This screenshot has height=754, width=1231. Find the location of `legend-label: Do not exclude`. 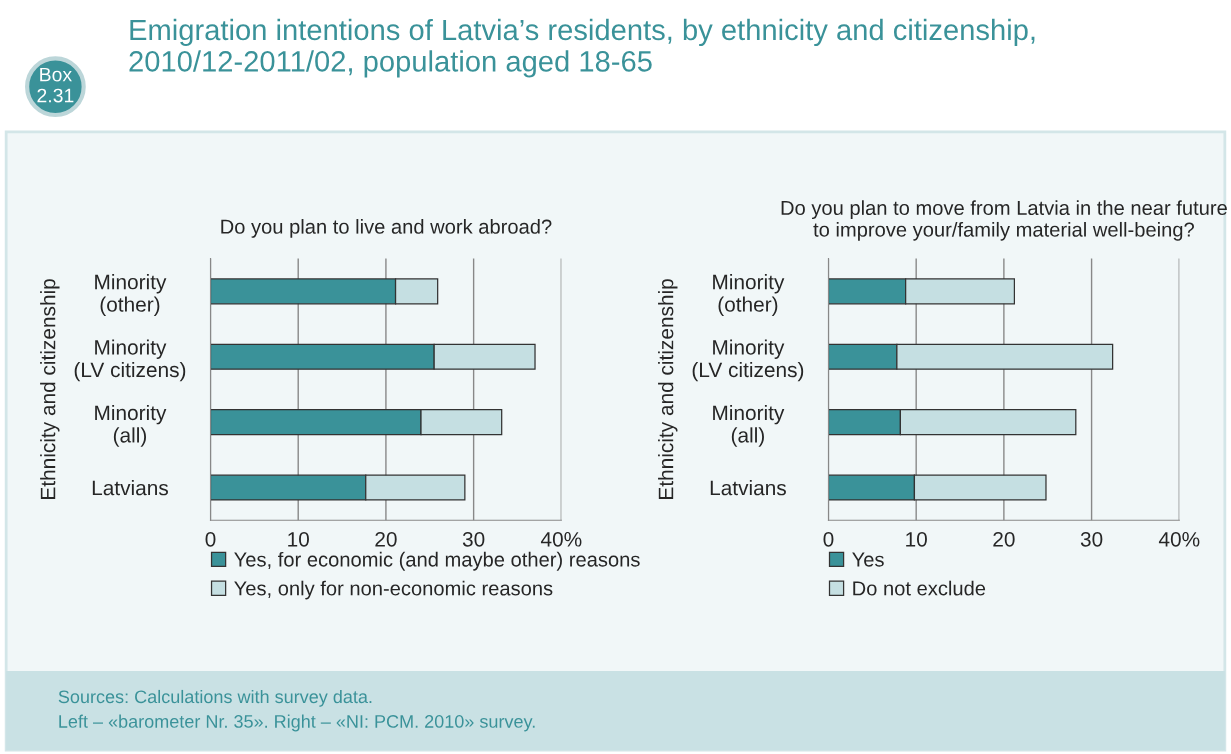

legend-label: Do not exclude is located at coordinates (919, 588).